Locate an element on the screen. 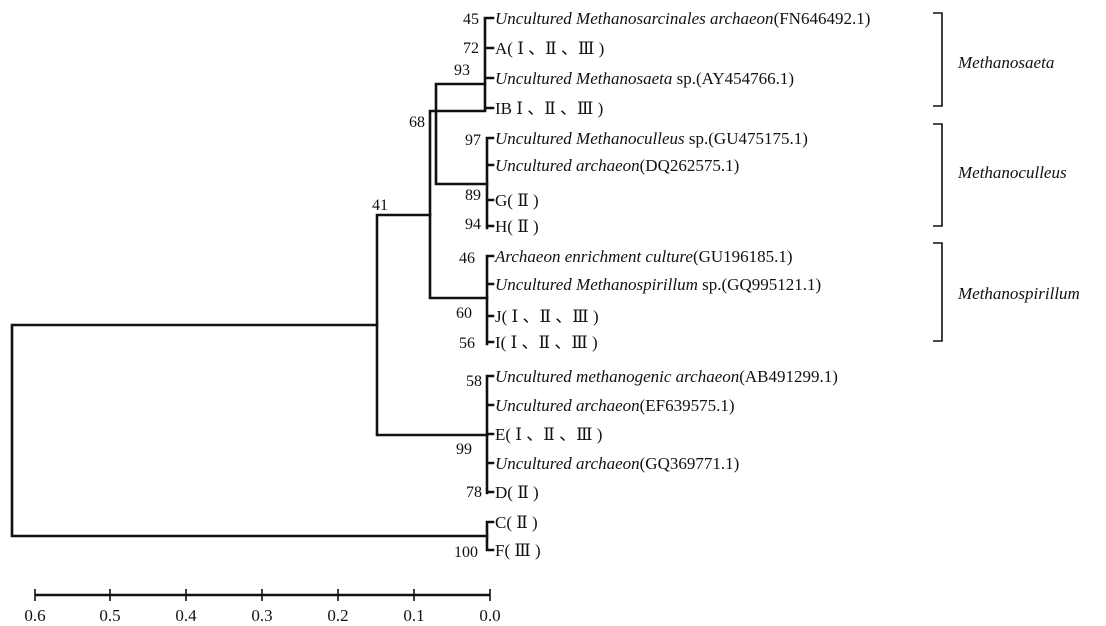 The image size is (1106, 626). scale-tick-label: 0.0 is located at coordinates (489, 615).